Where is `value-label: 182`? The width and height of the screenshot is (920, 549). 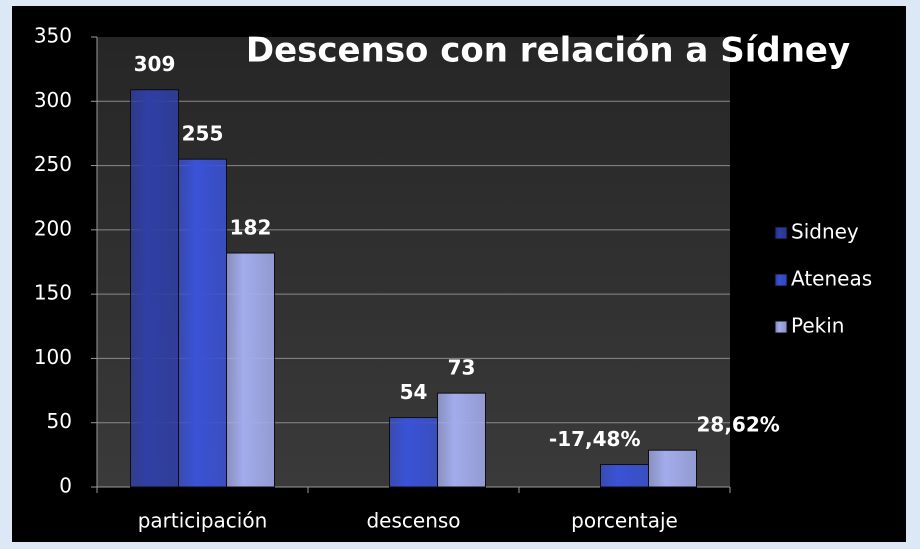
value-label: 182 is located at coordinates (251, 228).